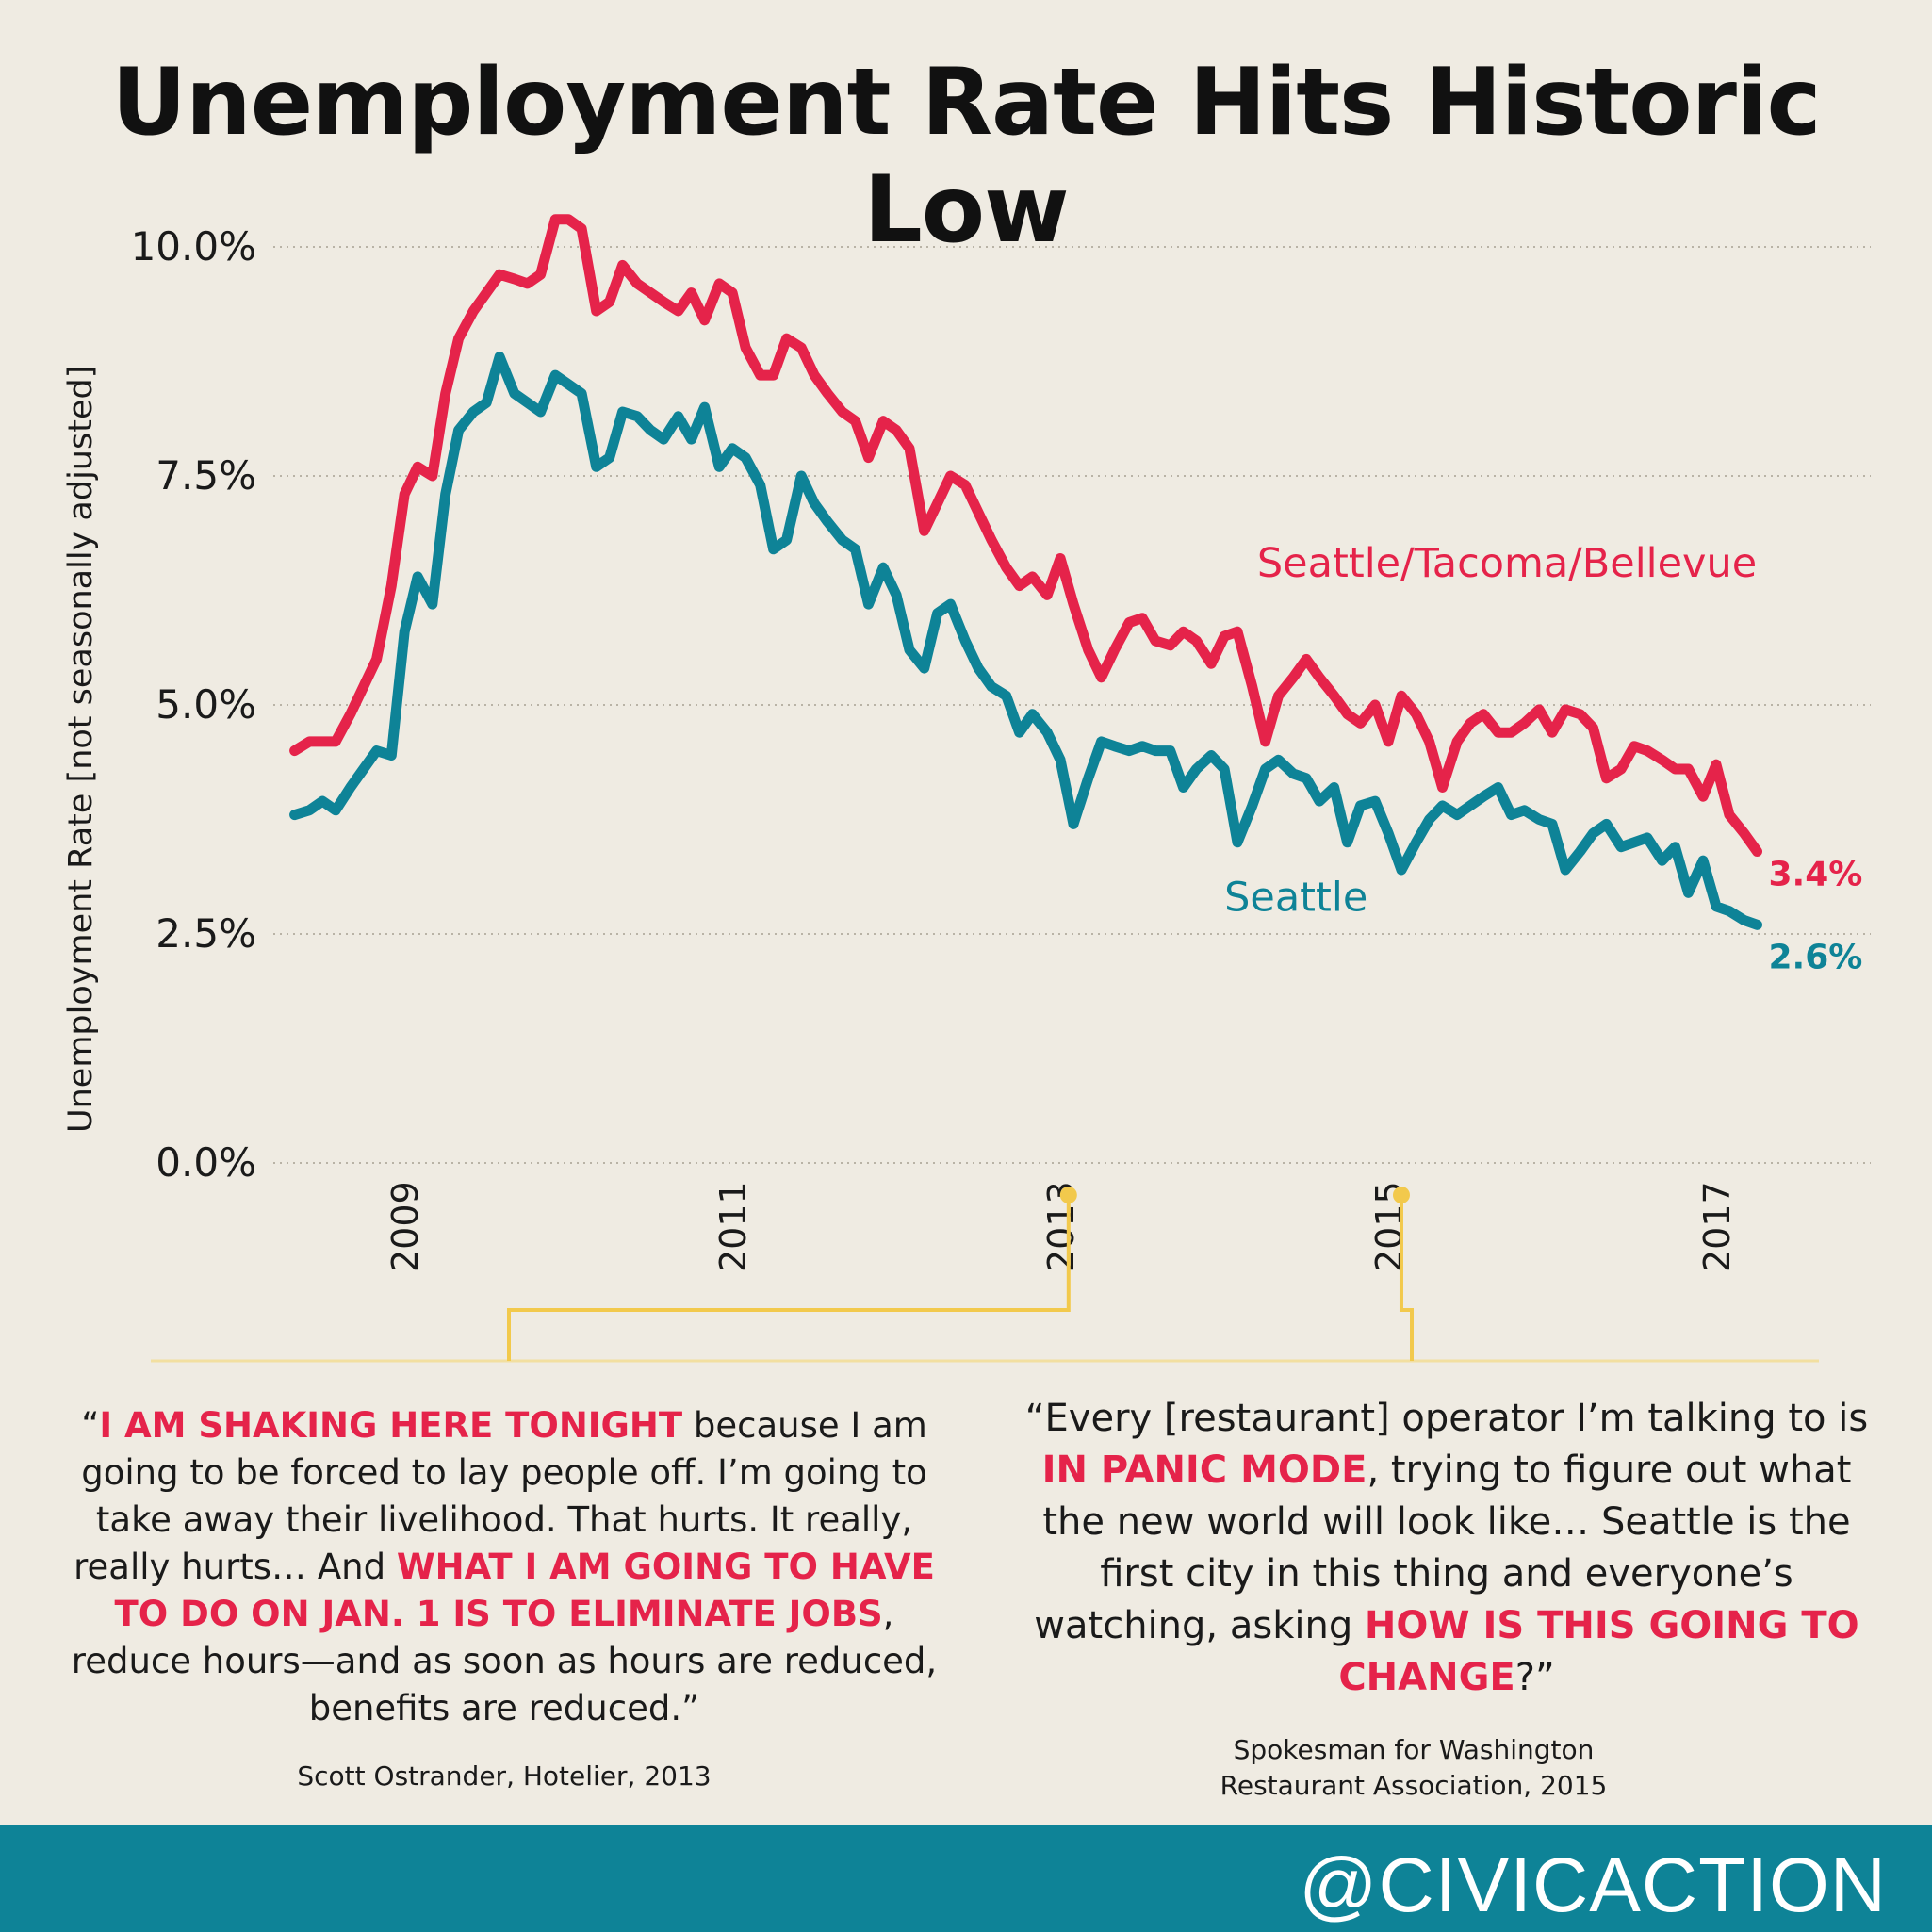  I want to click on y-tick-label: 7.5%, so click(206, 475).